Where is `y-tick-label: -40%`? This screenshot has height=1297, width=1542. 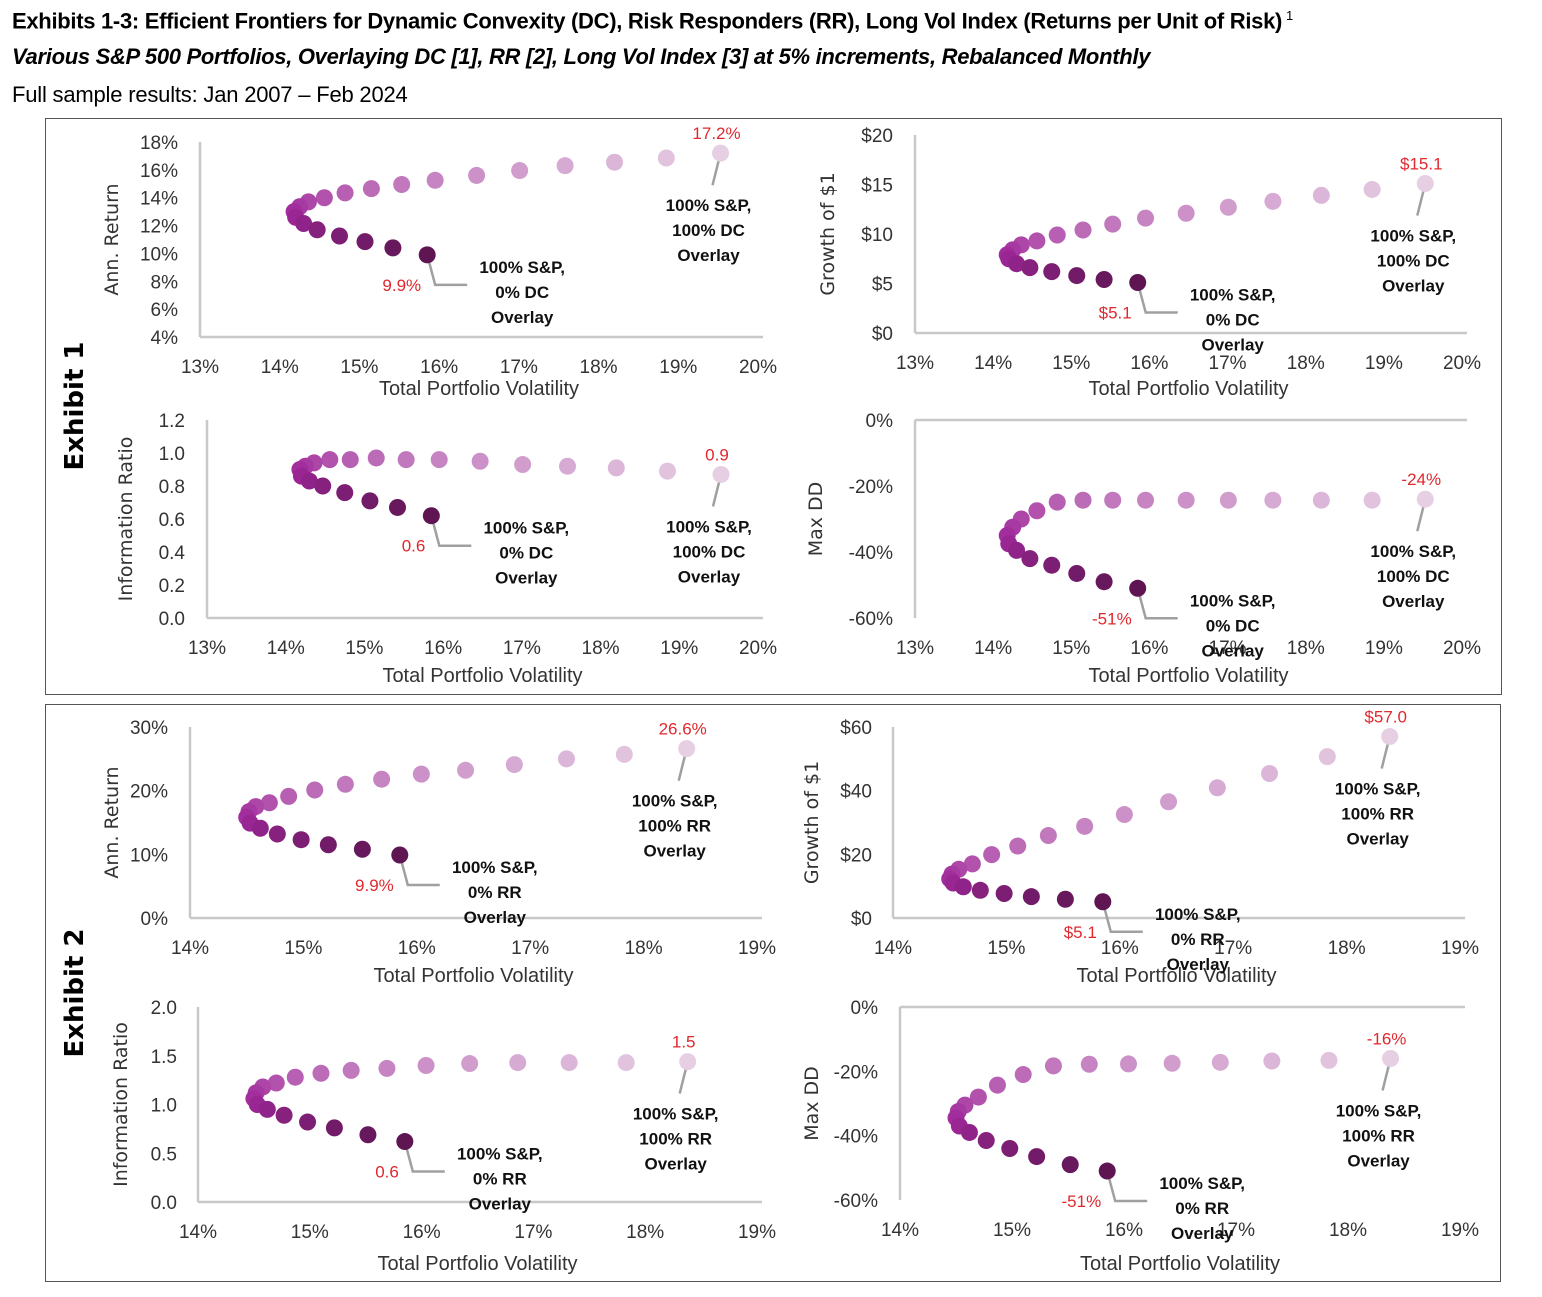
y-tick-label: -40% is located at coordinates (856, 1137).